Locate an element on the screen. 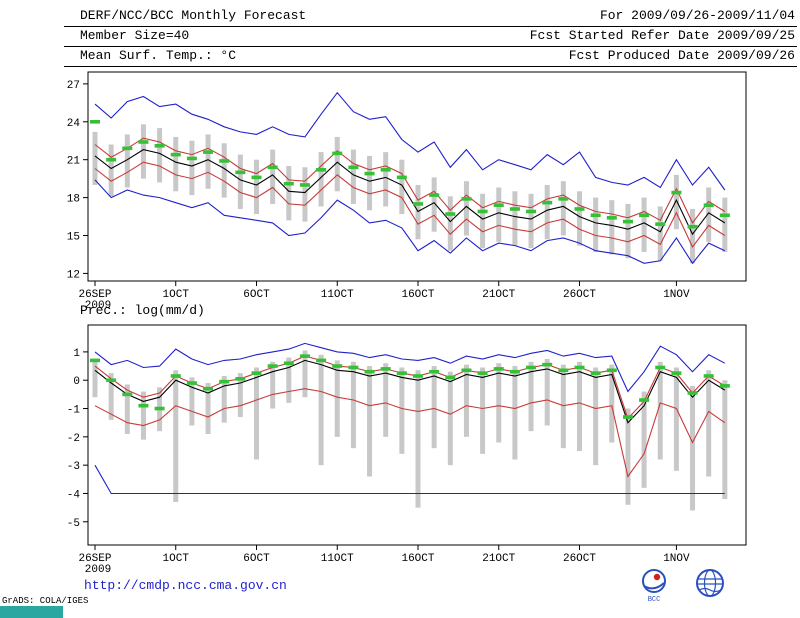  y-tick-label: -4 is located at coordinates (74, 495).